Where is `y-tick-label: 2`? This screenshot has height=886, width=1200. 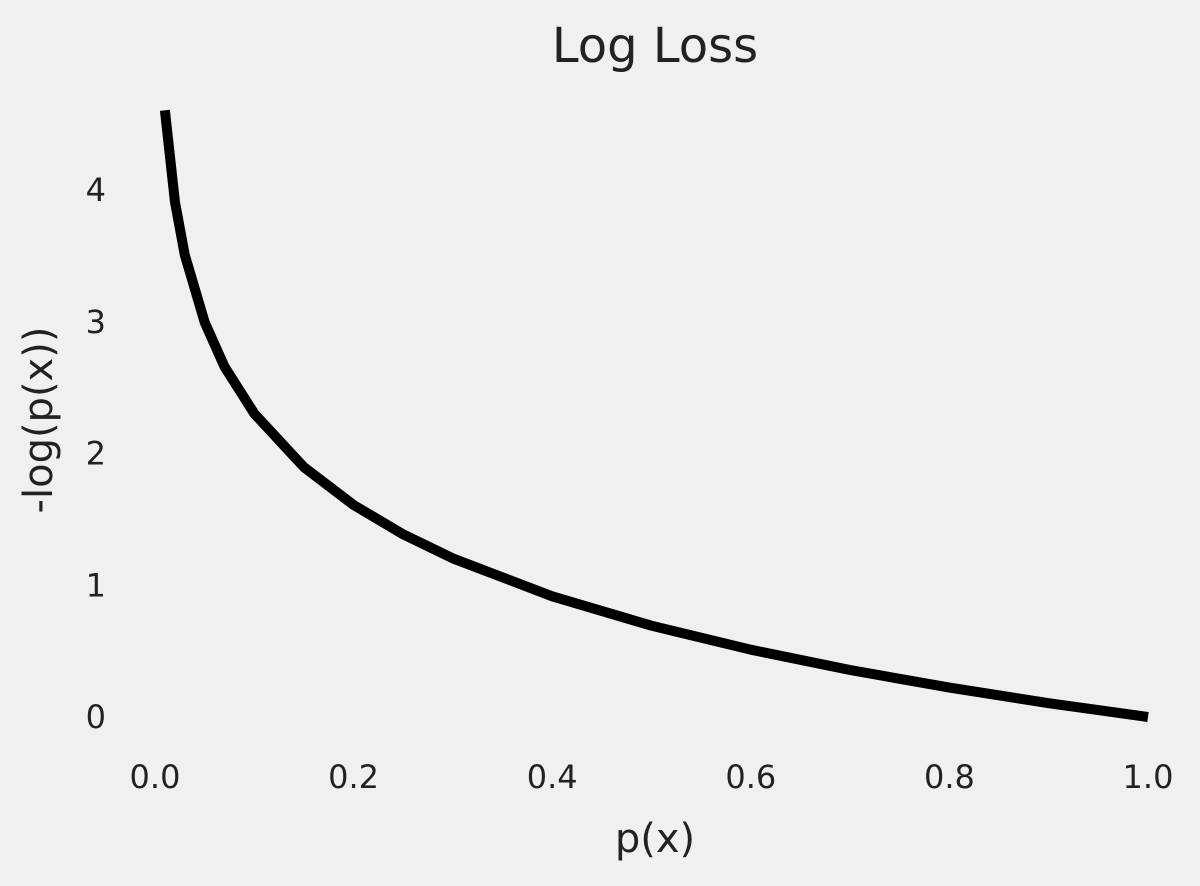
y-tick-label: 2 is located at coordinates (96, 454).